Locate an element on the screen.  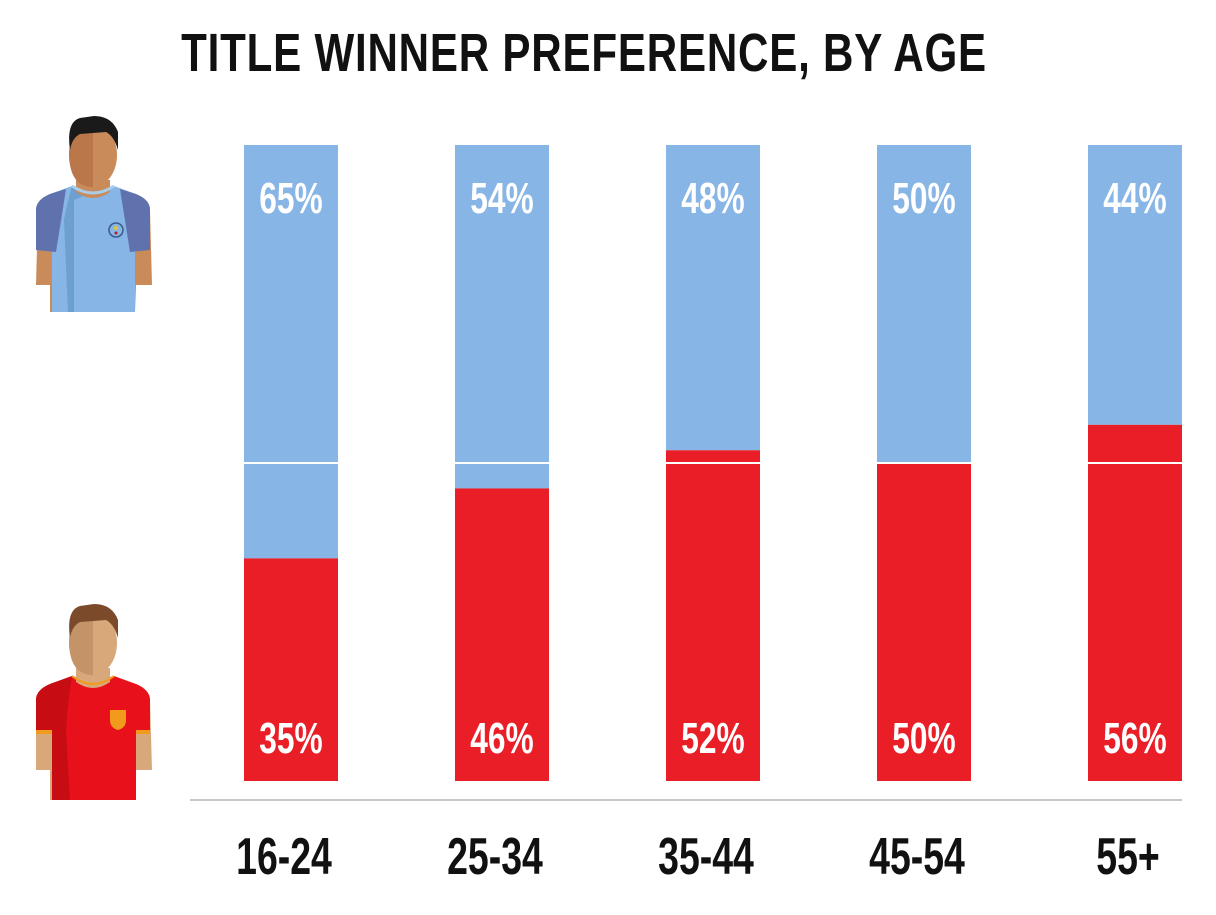
data-label-bottom: 35% is located at coordinates (290, 738).